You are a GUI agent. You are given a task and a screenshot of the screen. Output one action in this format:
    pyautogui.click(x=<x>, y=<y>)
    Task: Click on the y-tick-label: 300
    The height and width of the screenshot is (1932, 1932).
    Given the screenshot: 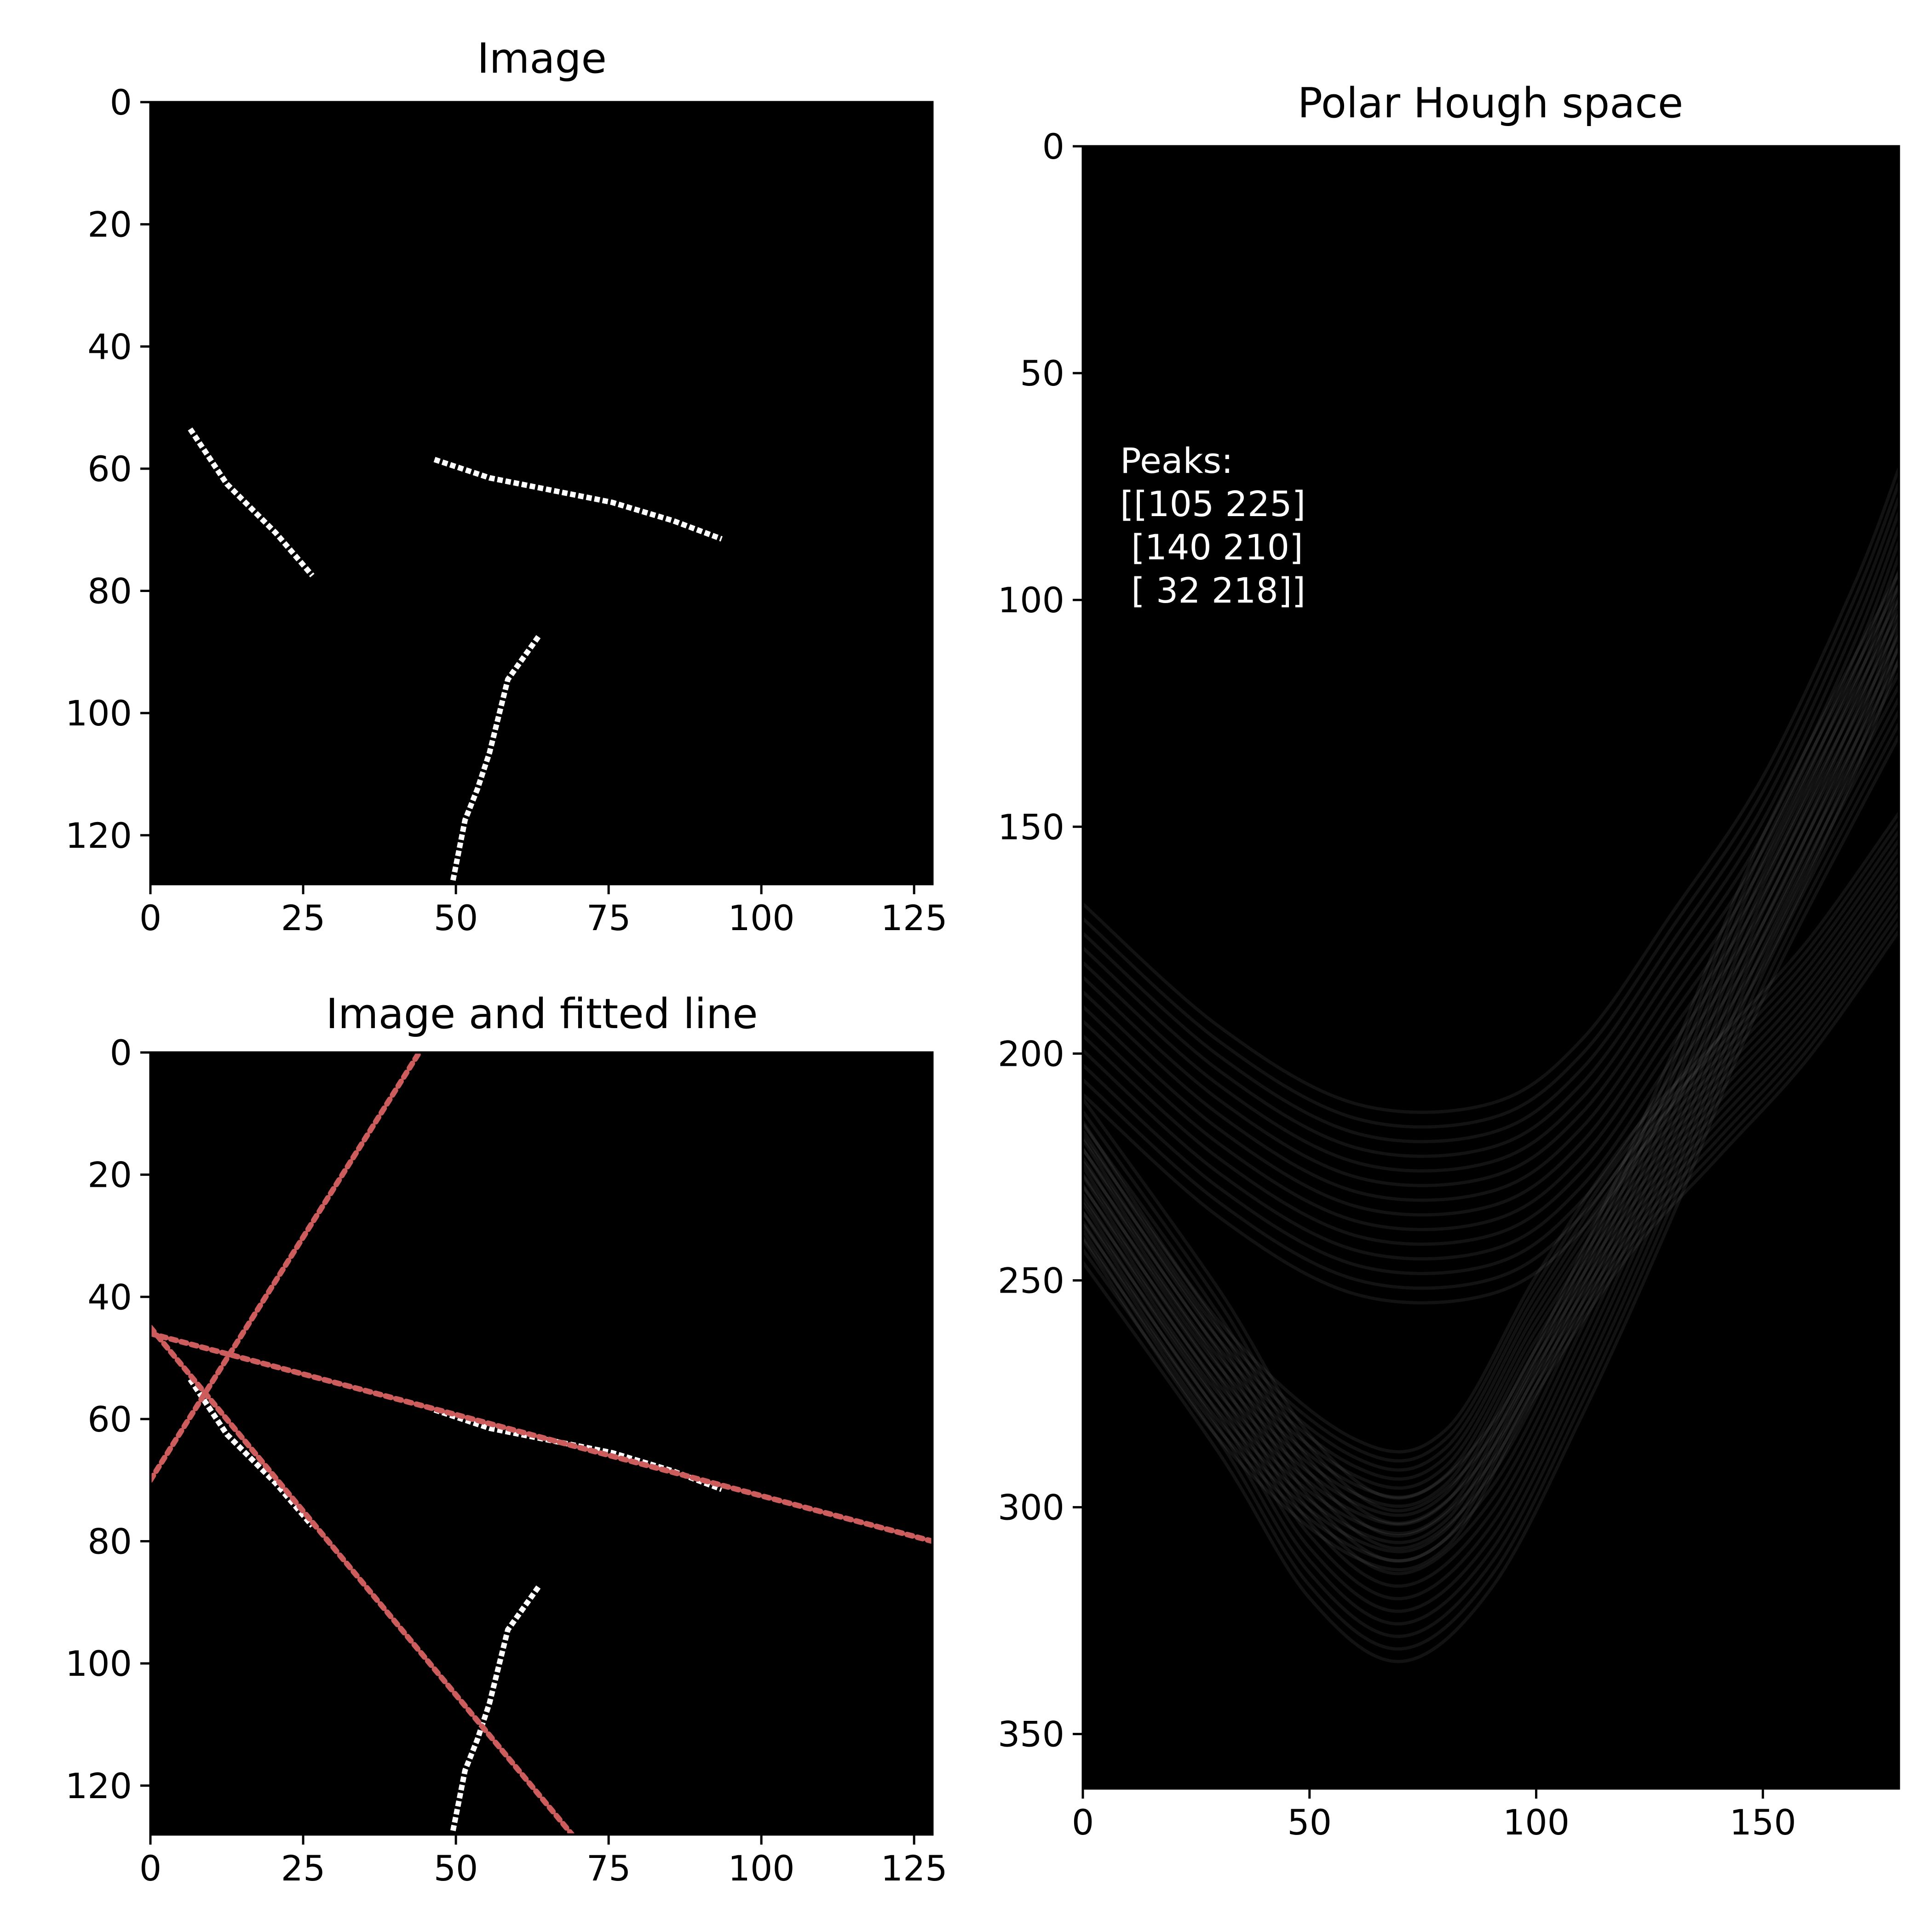 What is the action you would take?
    pyautogui.click(x=1031, y=1507)
    